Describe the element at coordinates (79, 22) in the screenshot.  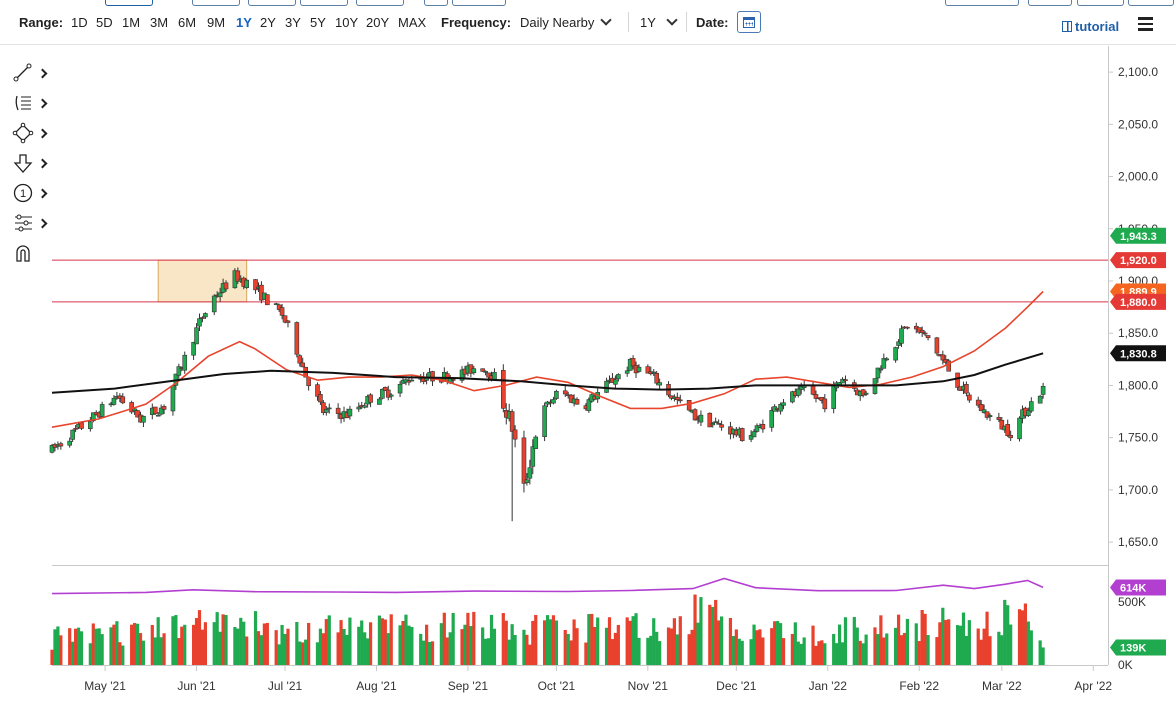
I see `range-button-1d: 1D` at that location.